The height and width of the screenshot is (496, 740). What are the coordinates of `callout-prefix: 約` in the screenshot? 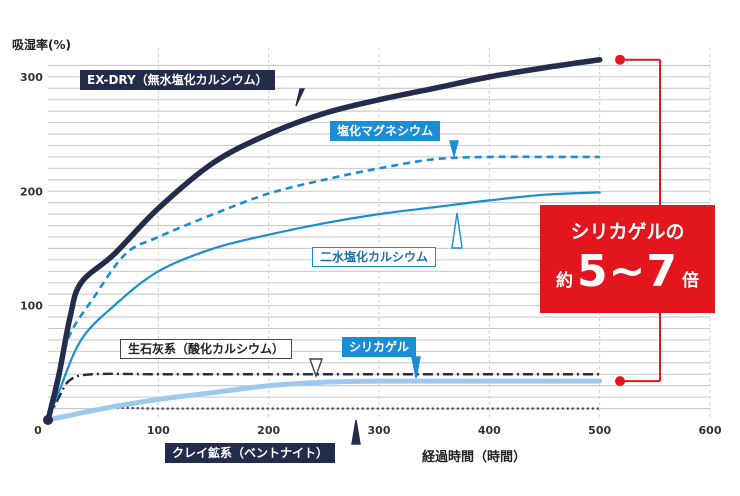 It's located at (564, 281).